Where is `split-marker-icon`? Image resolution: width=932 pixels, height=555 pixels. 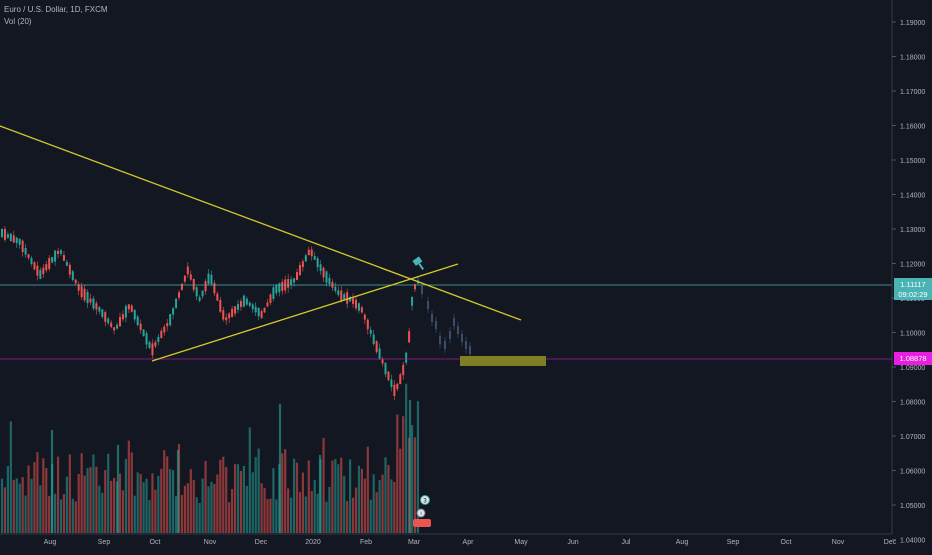 split-marker-icon is located at coordinates (422, 523).